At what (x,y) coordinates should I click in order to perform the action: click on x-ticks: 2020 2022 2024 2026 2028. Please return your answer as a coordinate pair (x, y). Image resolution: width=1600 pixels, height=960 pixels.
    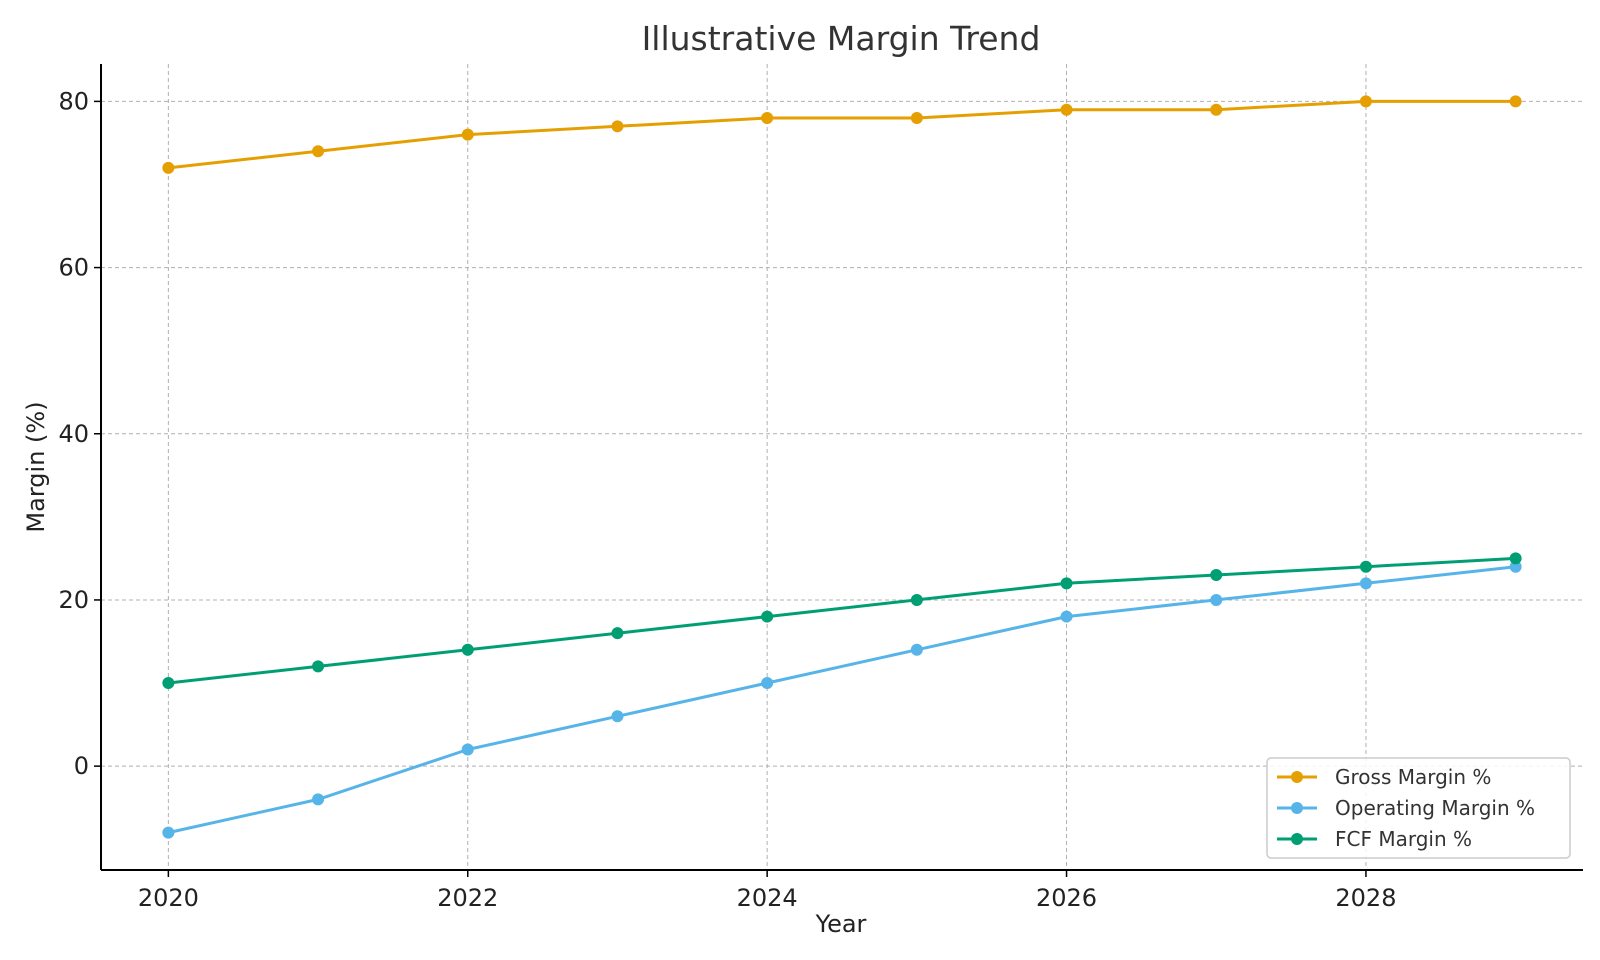
    Looking at the image, I should click on (767, 891).